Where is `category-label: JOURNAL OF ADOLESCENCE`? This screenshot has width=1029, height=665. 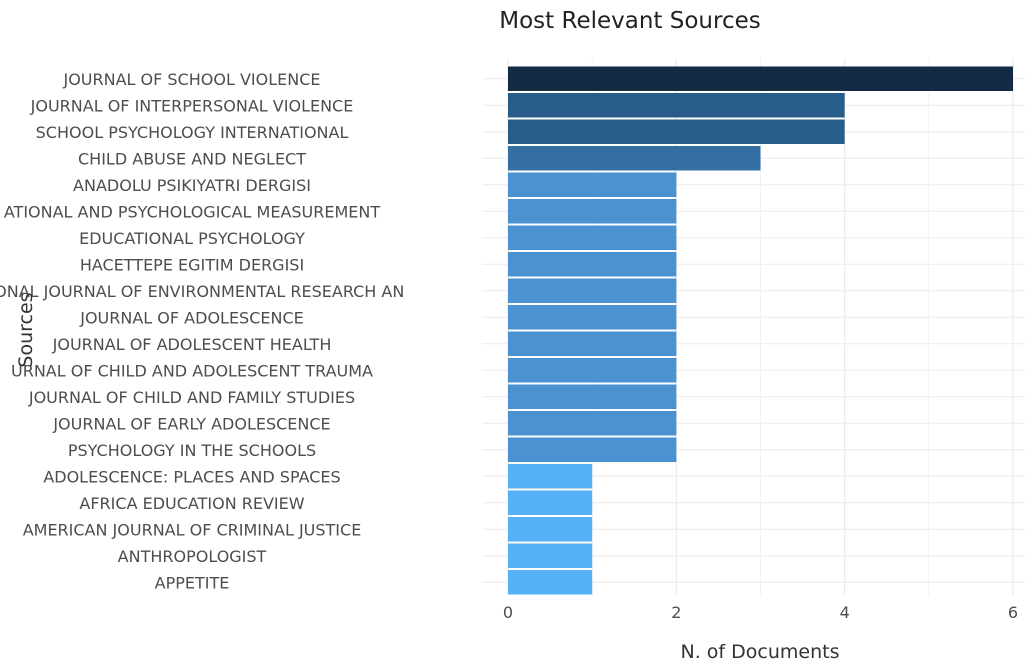 category-label: JOURNAL OF ADOLESCENCE is located at coordinates (191, 317).